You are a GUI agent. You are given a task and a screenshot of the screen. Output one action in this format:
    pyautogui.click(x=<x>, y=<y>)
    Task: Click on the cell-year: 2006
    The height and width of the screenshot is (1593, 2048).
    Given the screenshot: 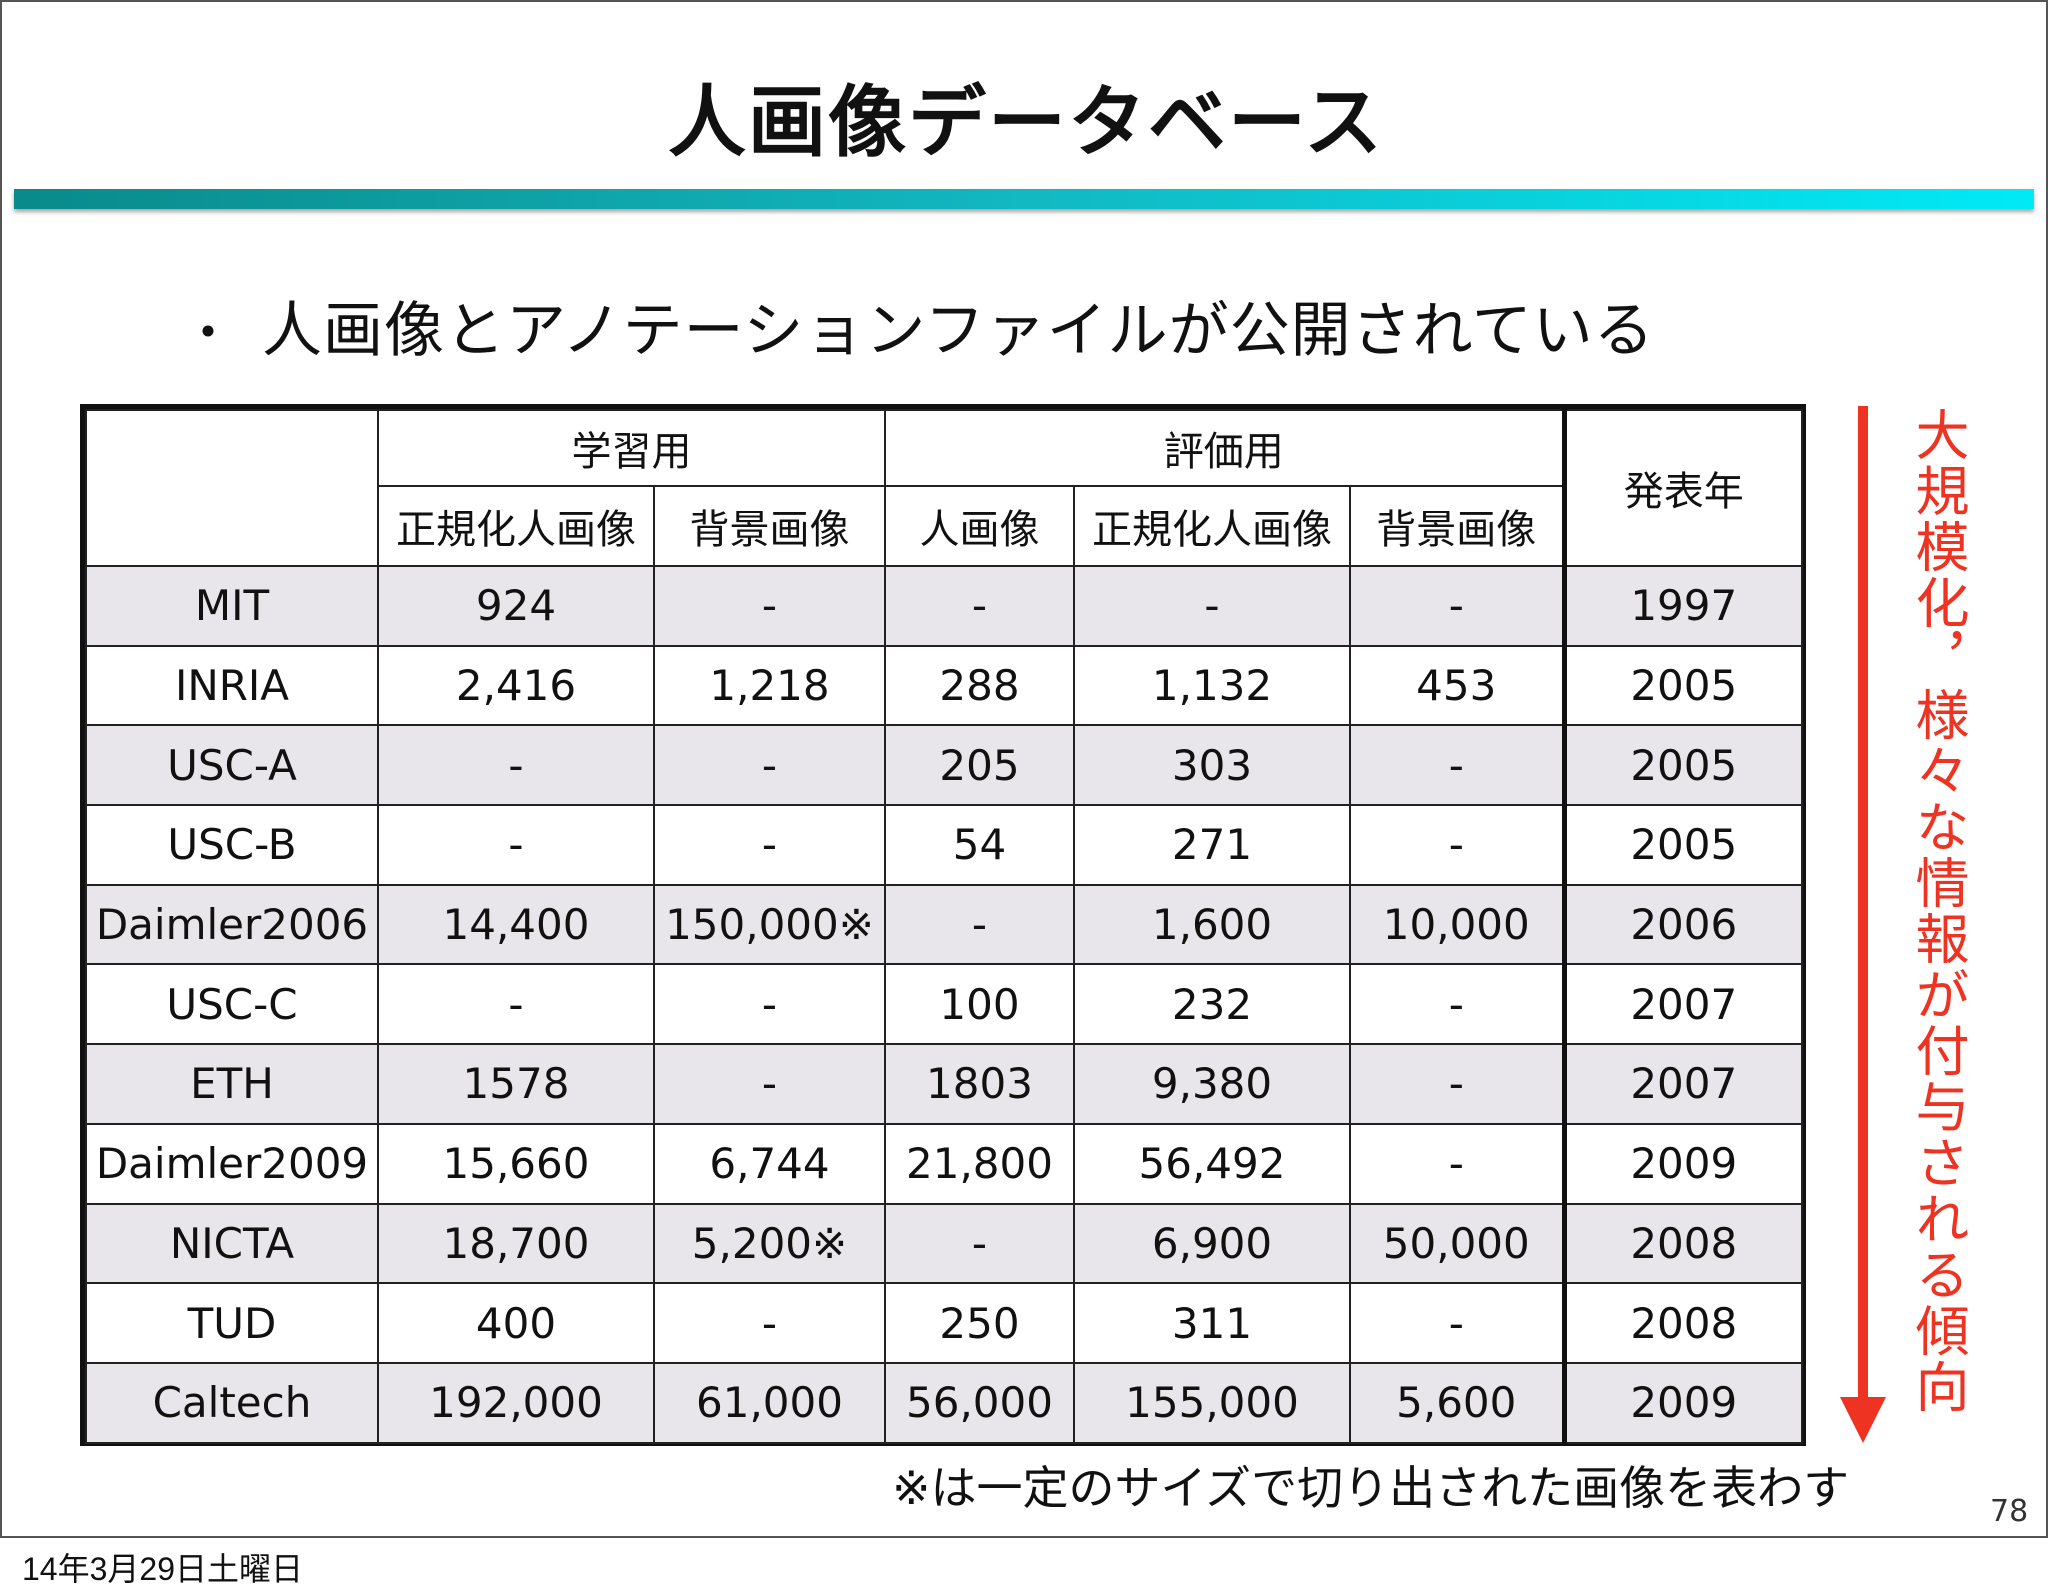 What is the action you would take?
    pyautogui.click(x=1682, y=924)
    